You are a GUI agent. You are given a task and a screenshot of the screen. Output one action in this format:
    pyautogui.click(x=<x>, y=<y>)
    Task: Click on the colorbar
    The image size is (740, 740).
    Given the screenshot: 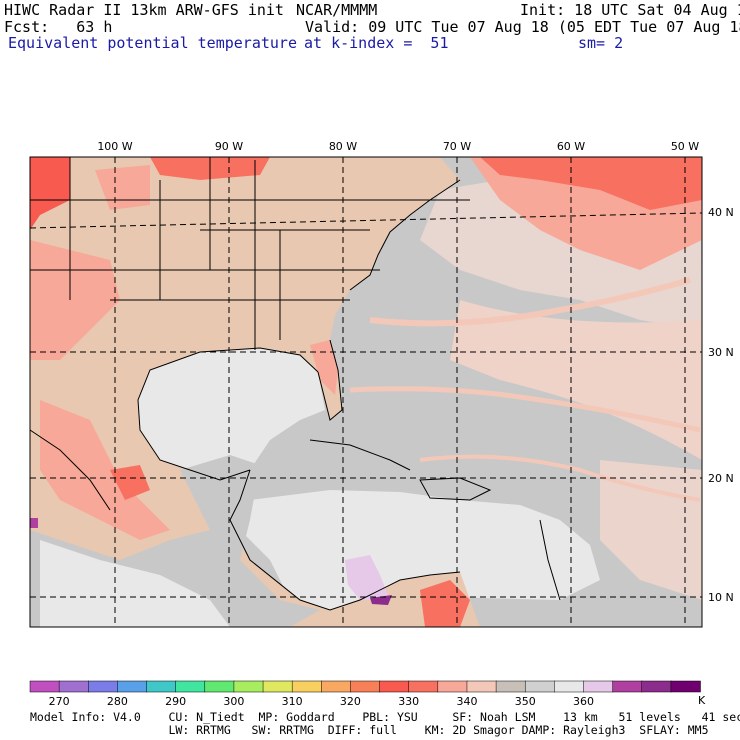 What is the action you would take?
    pyautogui.click(x=365, y=686)
    